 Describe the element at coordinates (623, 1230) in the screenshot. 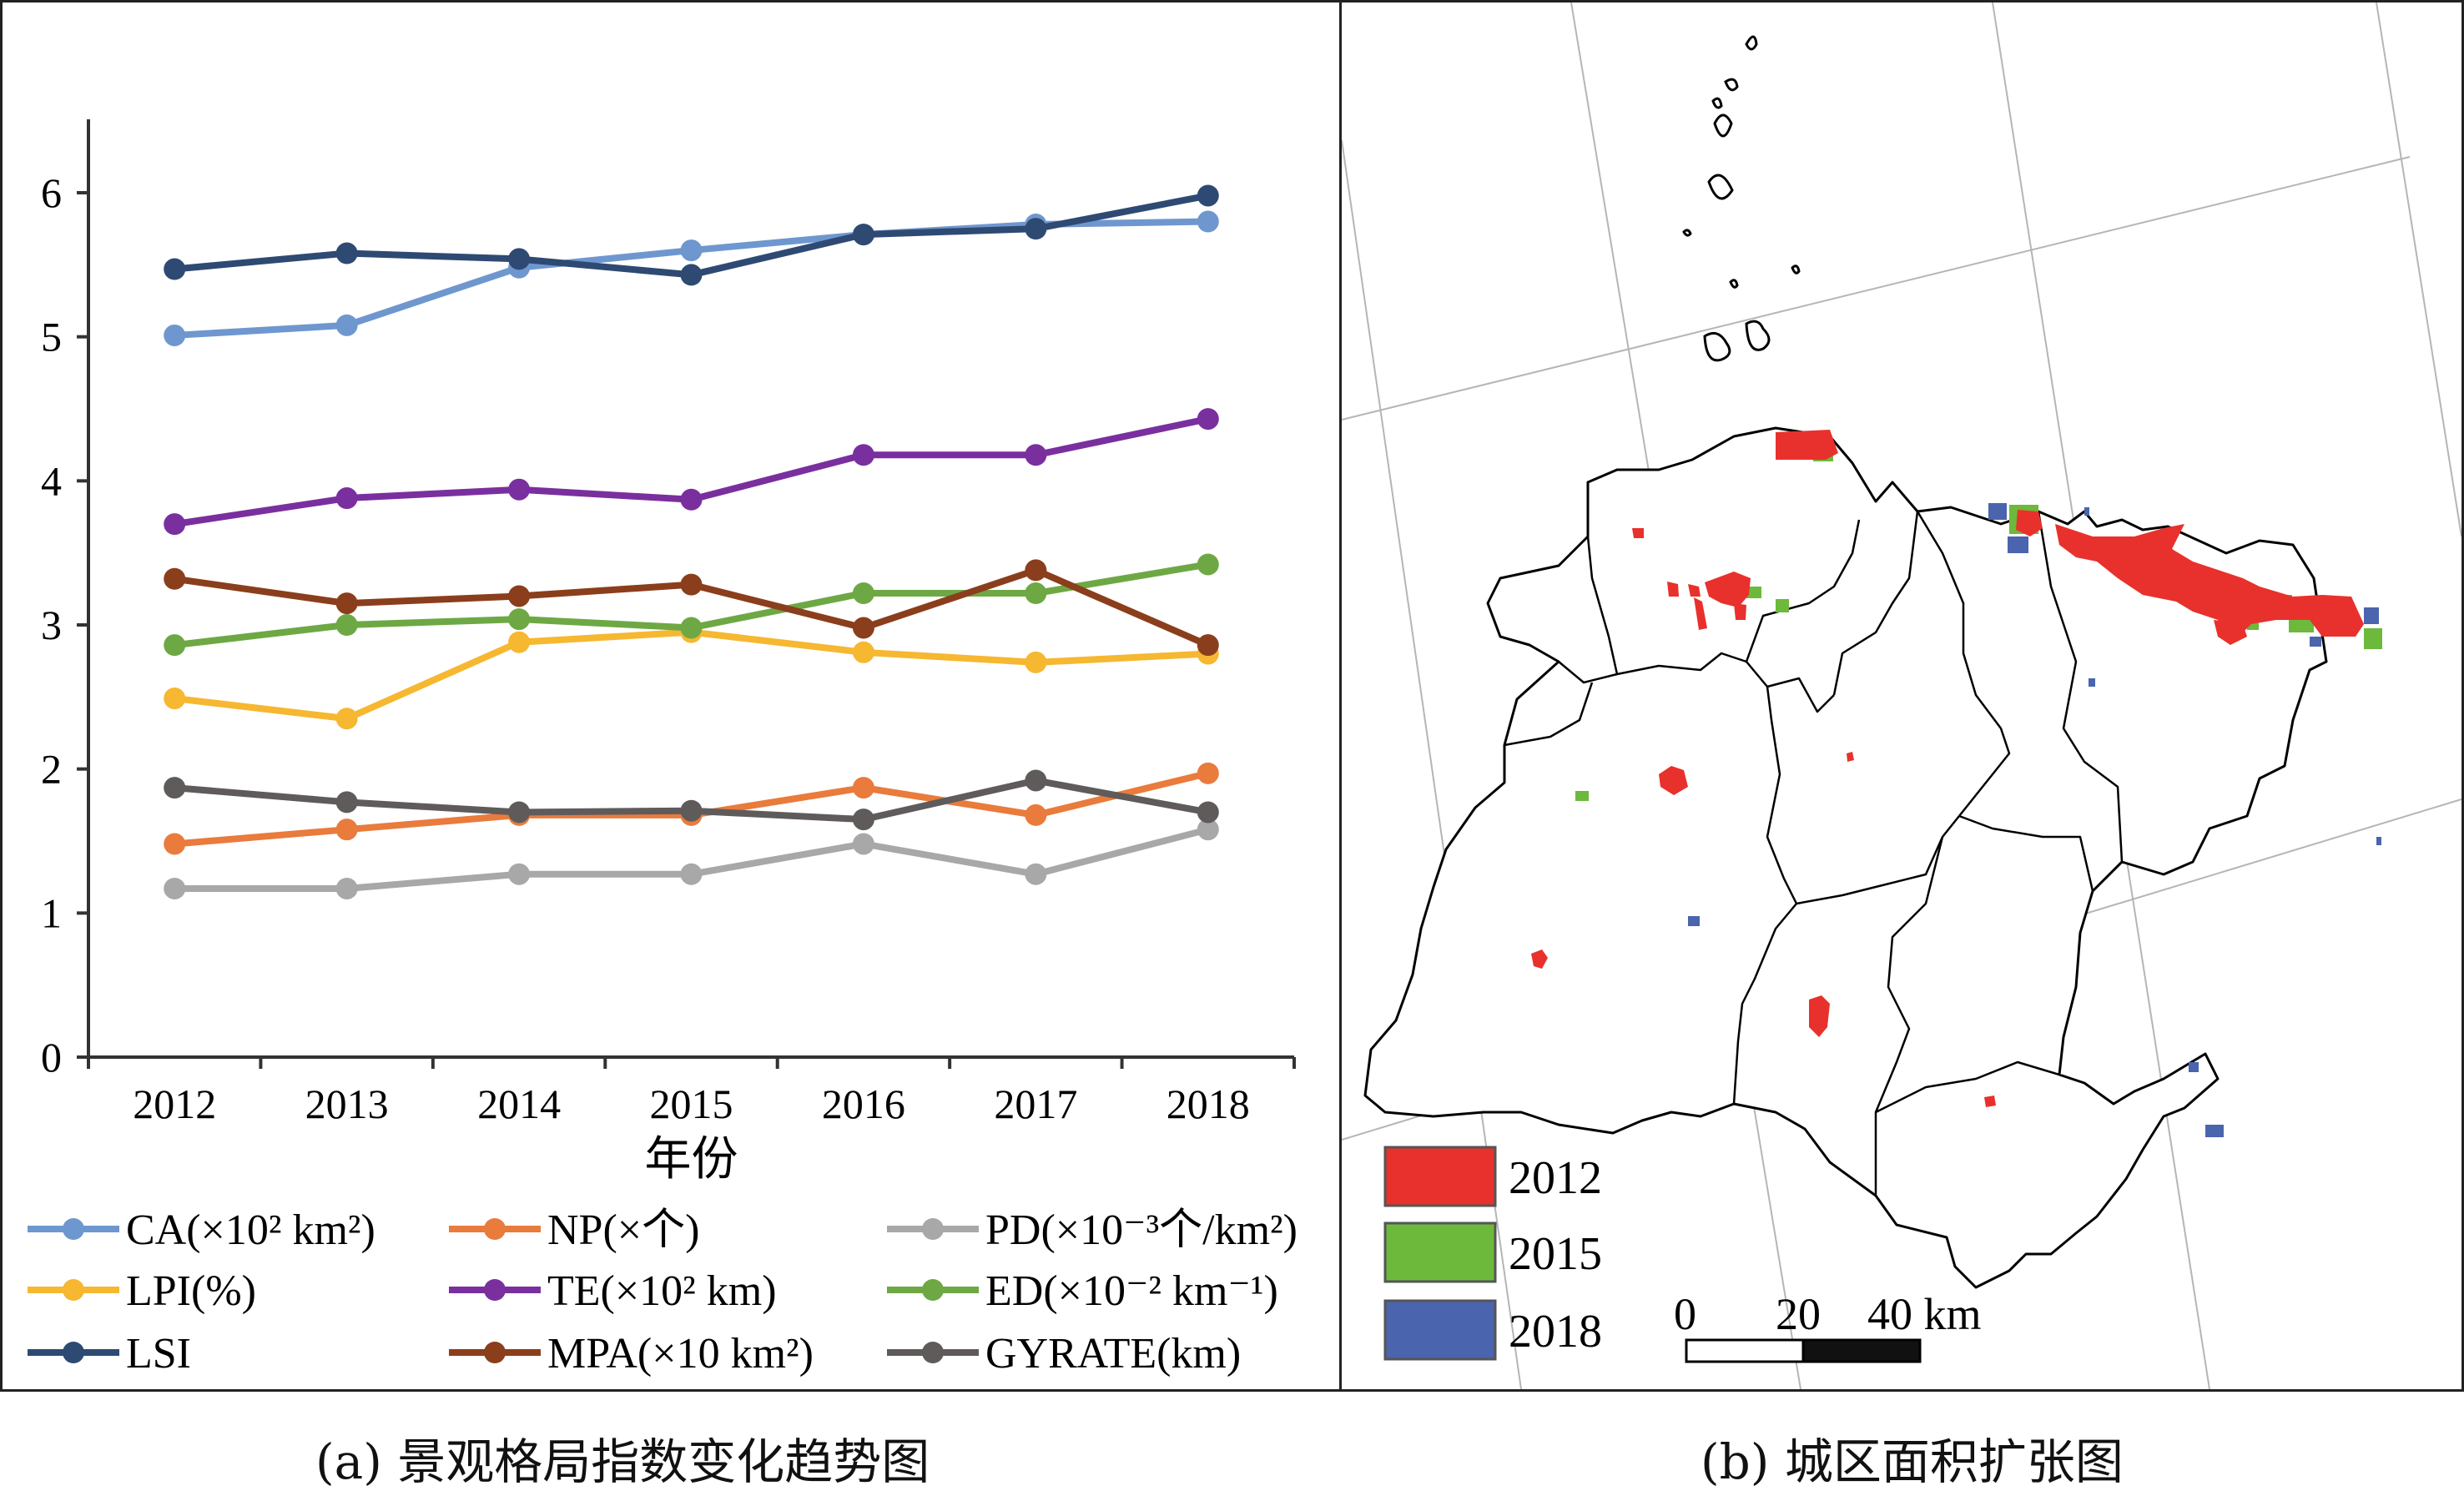

I see `legend-label: NP(×个)` at that location.